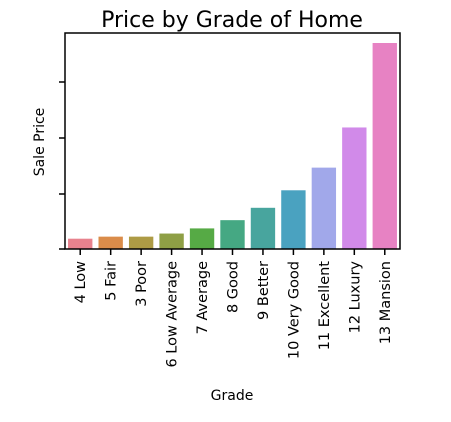 This screenshot has width=451, height=422. Describe the element at coordinates (234, 287) in the screenshot. I see `x-tick-label: 8 Good` at that location.